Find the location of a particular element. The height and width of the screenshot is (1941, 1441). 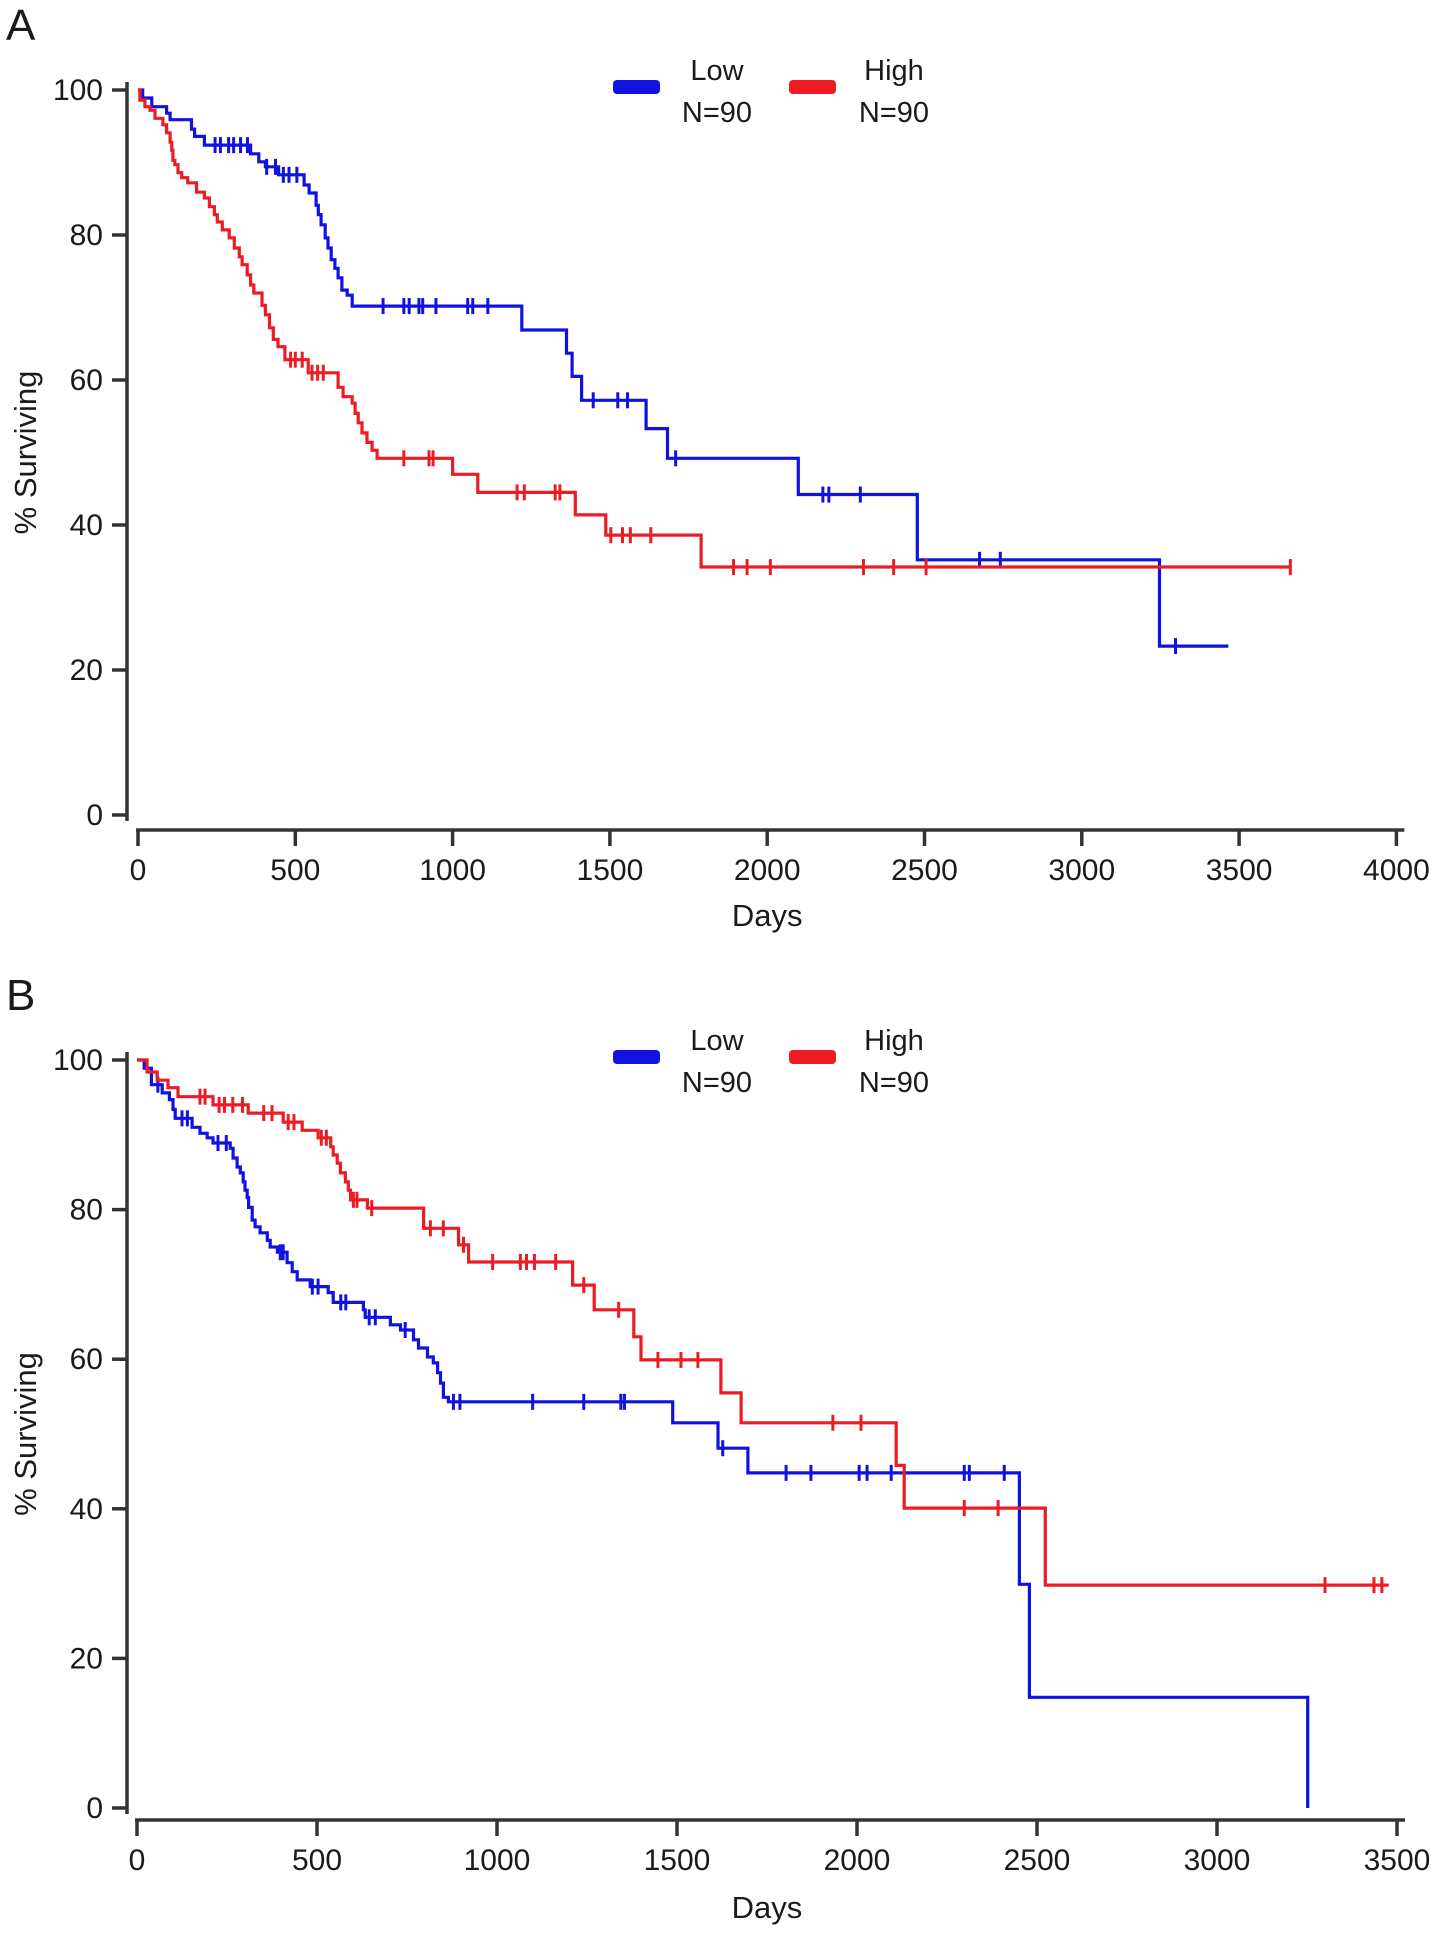

panel-a-letter: A is located at coordinates (21, 25).